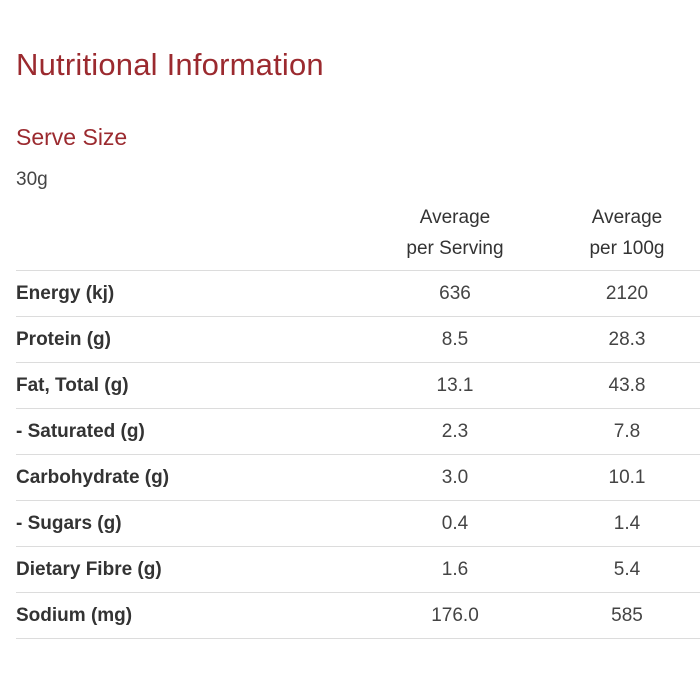 This screenshot has height=700, width=700. I want to click on table-row: Carbohydrate (g) 3.0 10.1, so click(358, 477).